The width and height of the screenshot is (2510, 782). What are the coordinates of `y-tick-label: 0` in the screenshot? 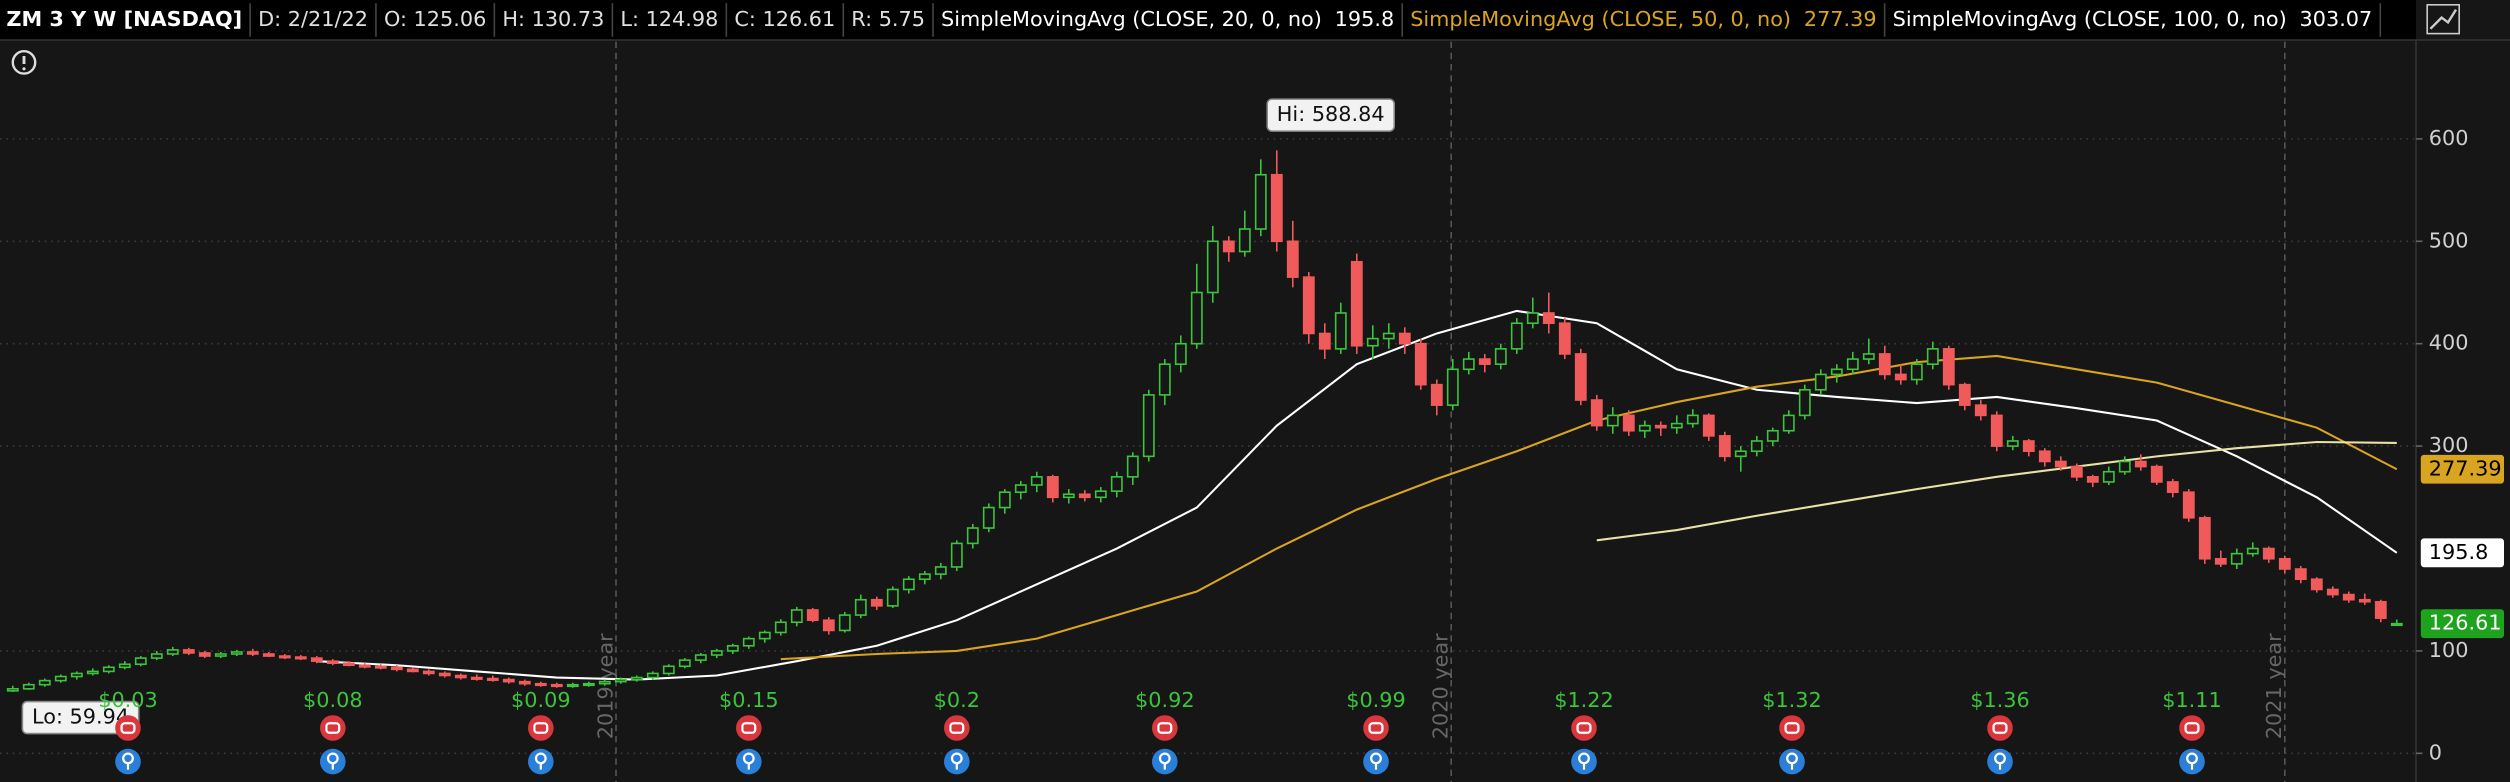 It's located at (2435, 752).